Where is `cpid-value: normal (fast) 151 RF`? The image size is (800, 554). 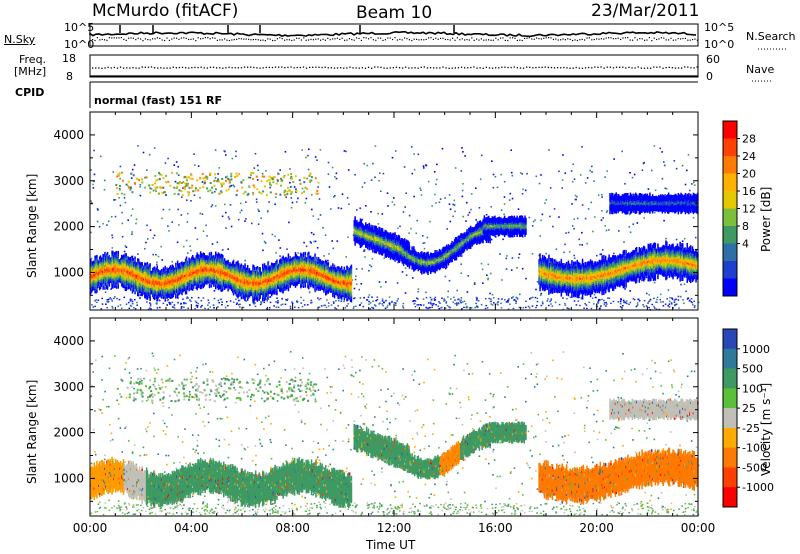 cpid-value: normal (fast) 151 RF is located at coordinates (158, 100).